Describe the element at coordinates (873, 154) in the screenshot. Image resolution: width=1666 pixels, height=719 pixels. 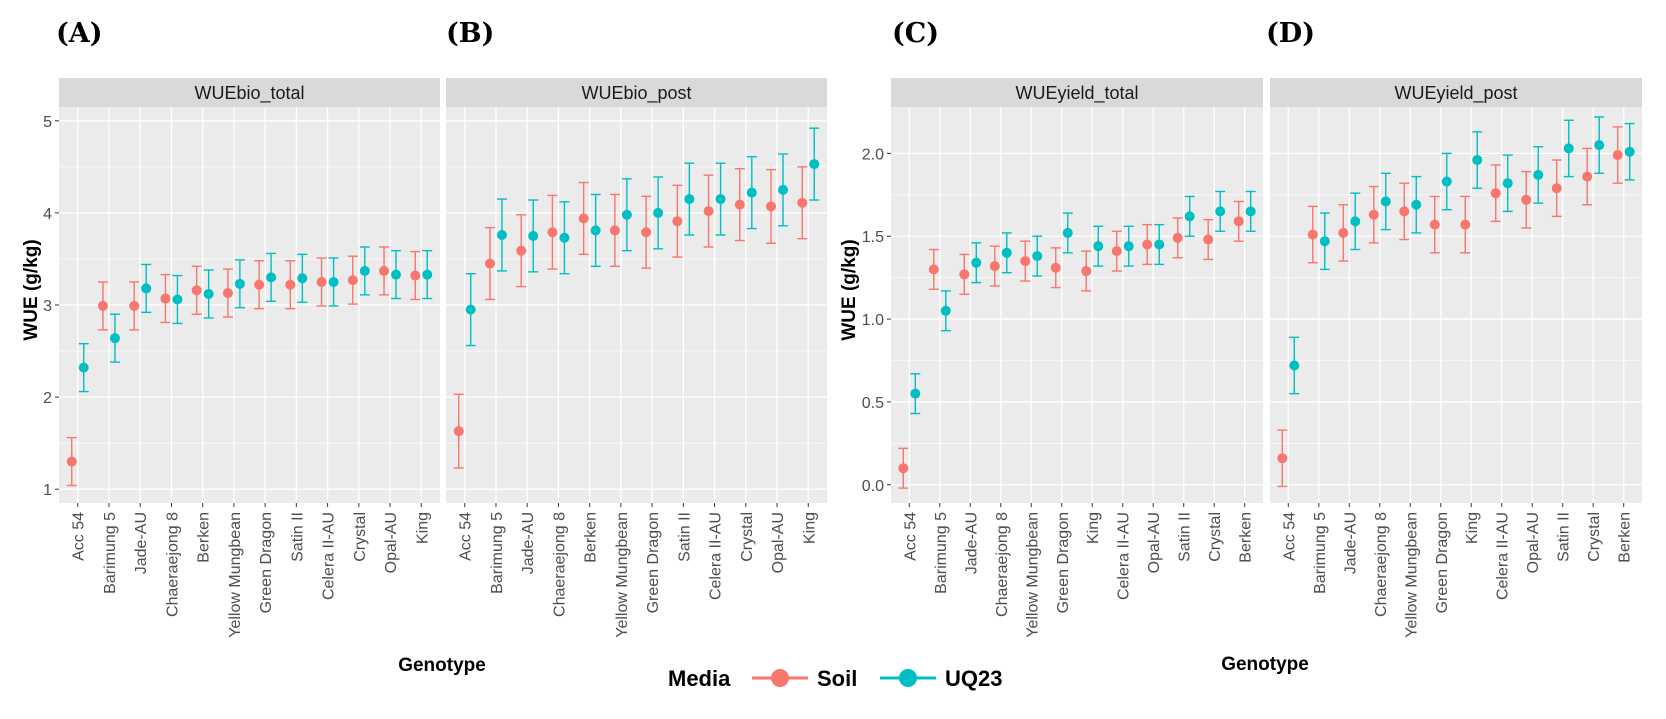
I see `y-tick-label: 2.0` at that location.